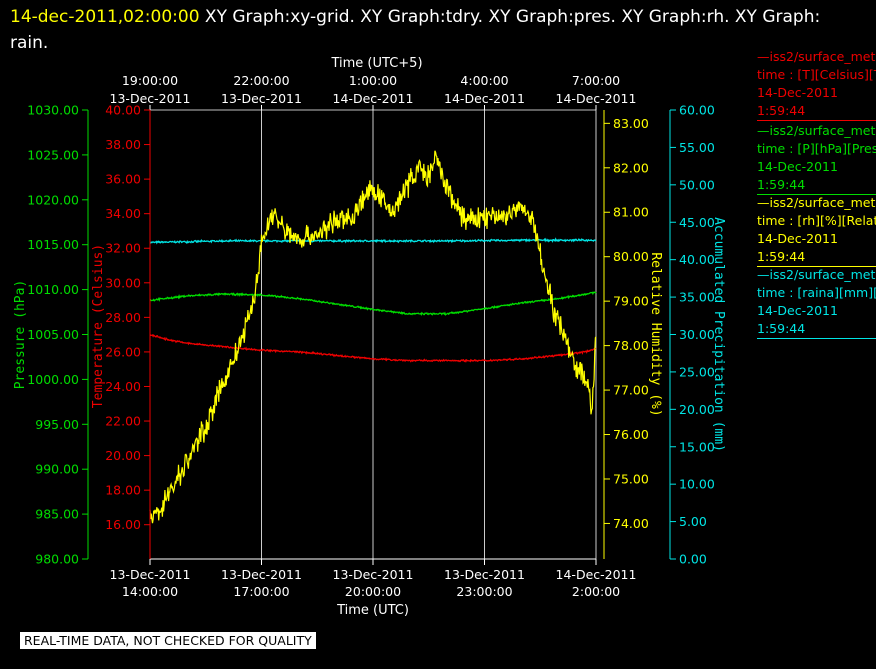  What do you see at coordinates (596, 591) in the screenshot?
I see `x-tick-time: 2:00:00` at bounding box center [596, 591].